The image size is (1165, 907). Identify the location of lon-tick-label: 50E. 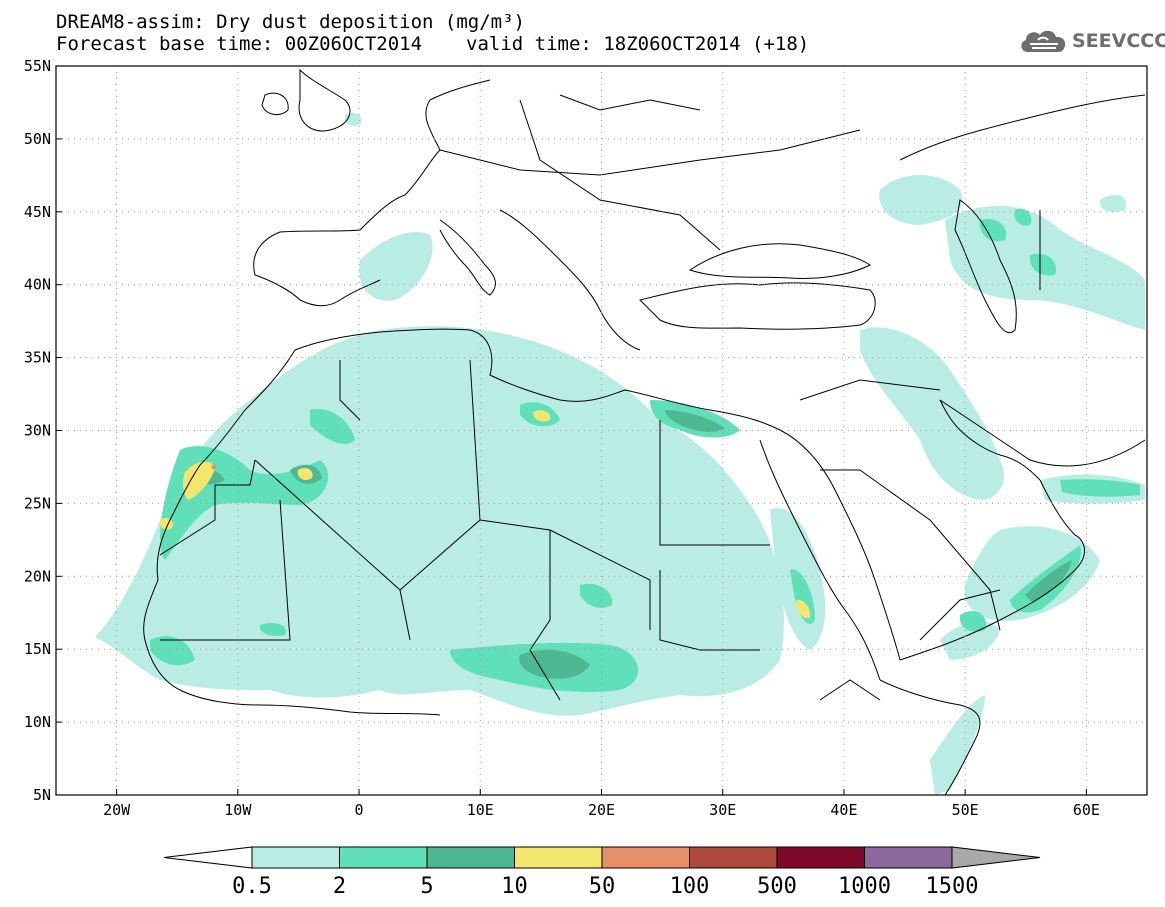
(965, 810).